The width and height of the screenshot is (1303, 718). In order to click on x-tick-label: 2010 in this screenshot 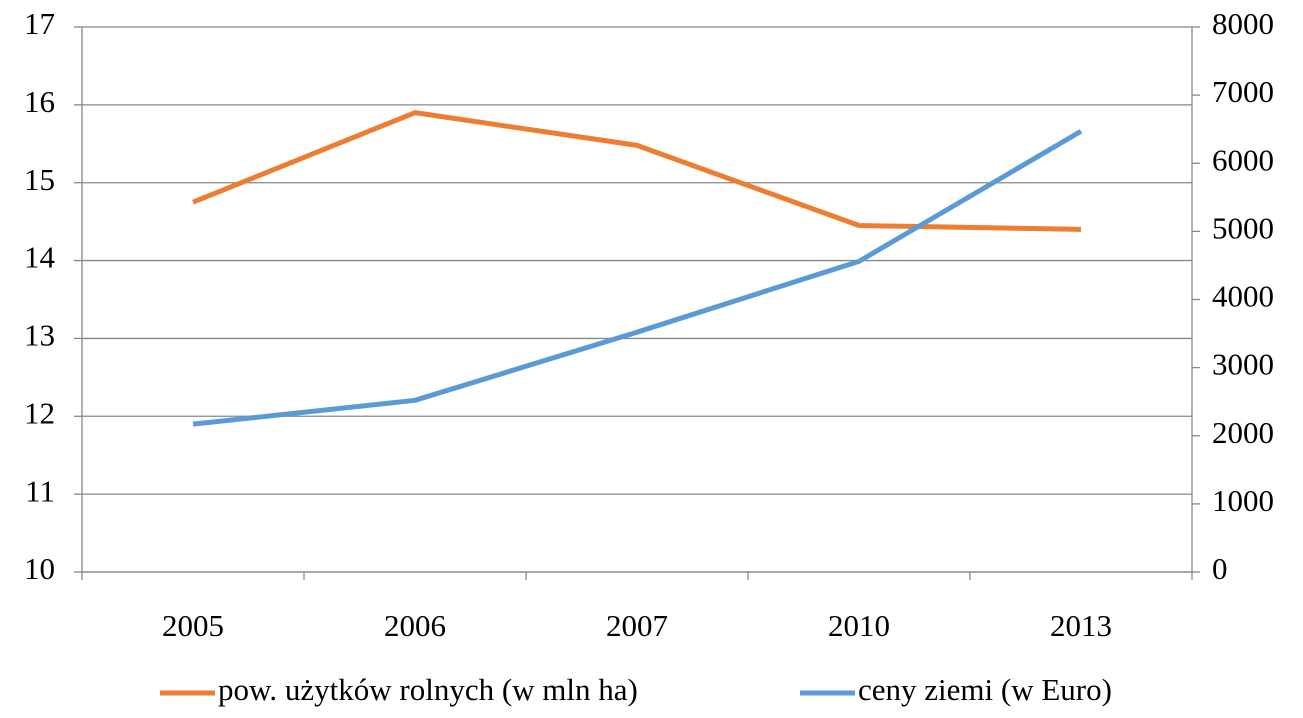, I will do `click(859, 625)`.